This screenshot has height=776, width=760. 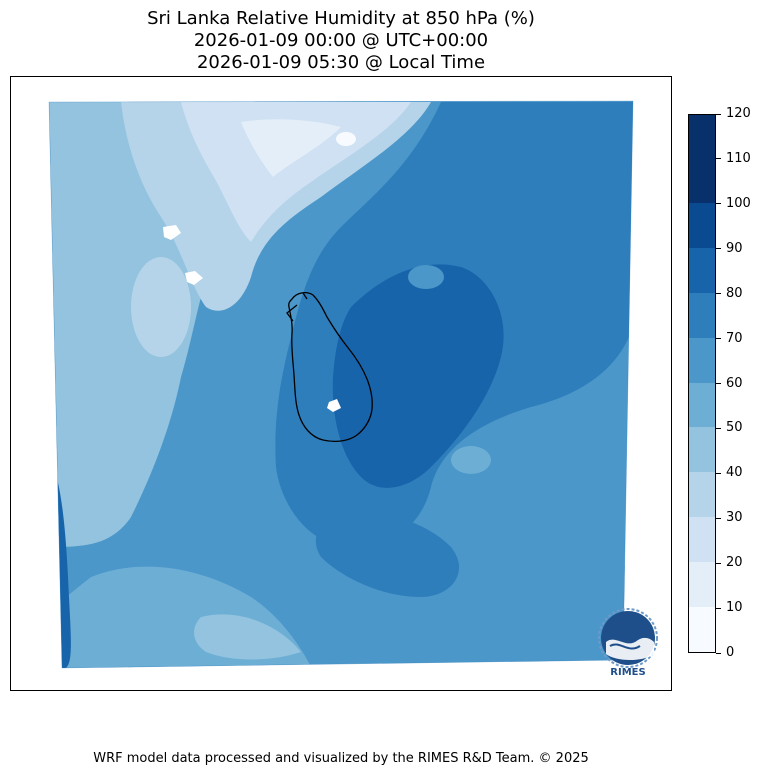 I want to click on colorbar-tick-label: 30, so click(x=734, y=518).